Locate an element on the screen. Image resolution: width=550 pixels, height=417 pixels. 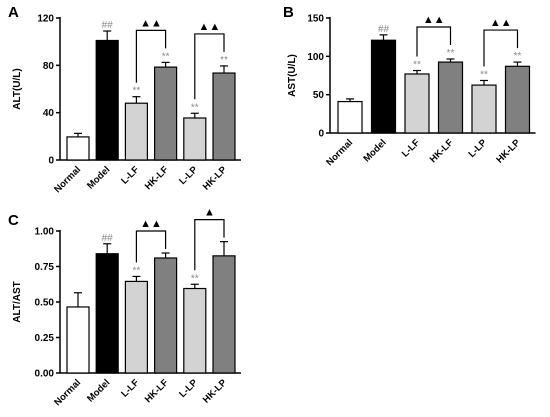
y-tick-label: 0.50 is located at coordinates (45, 303).